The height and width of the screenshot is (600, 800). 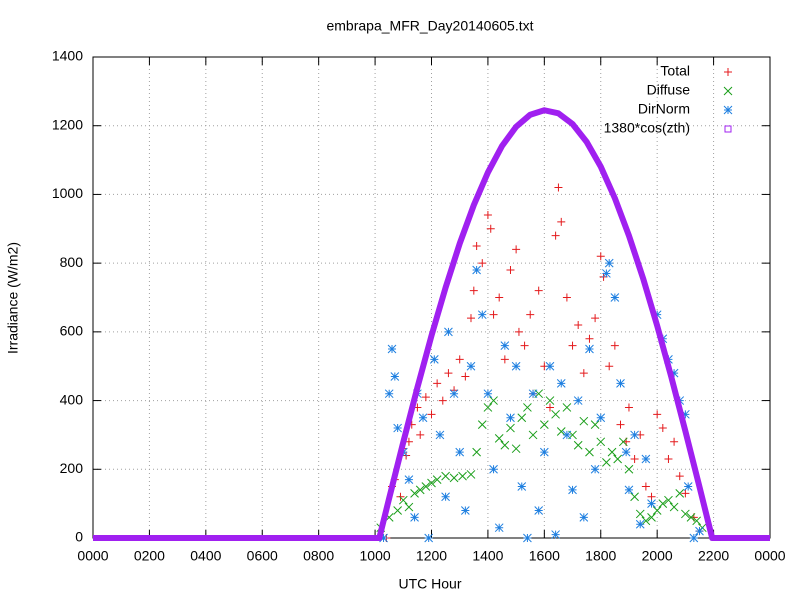 What do you see at coordinates (72, 262) in the screenshot?
I see `y-tick-label: 800` at bounding box center [72, 262].